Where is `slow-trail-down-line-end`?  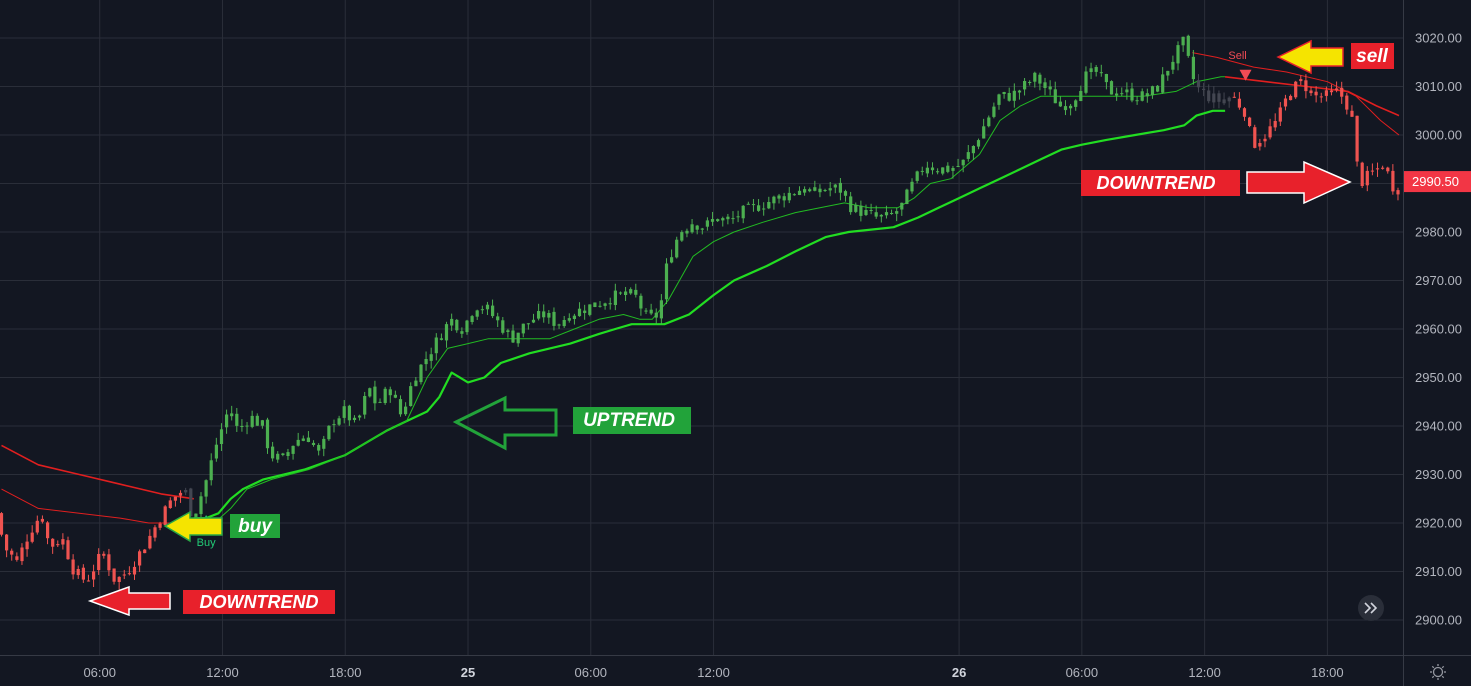
slow-trail-down-line-end is located at coordinates (1312, 96).